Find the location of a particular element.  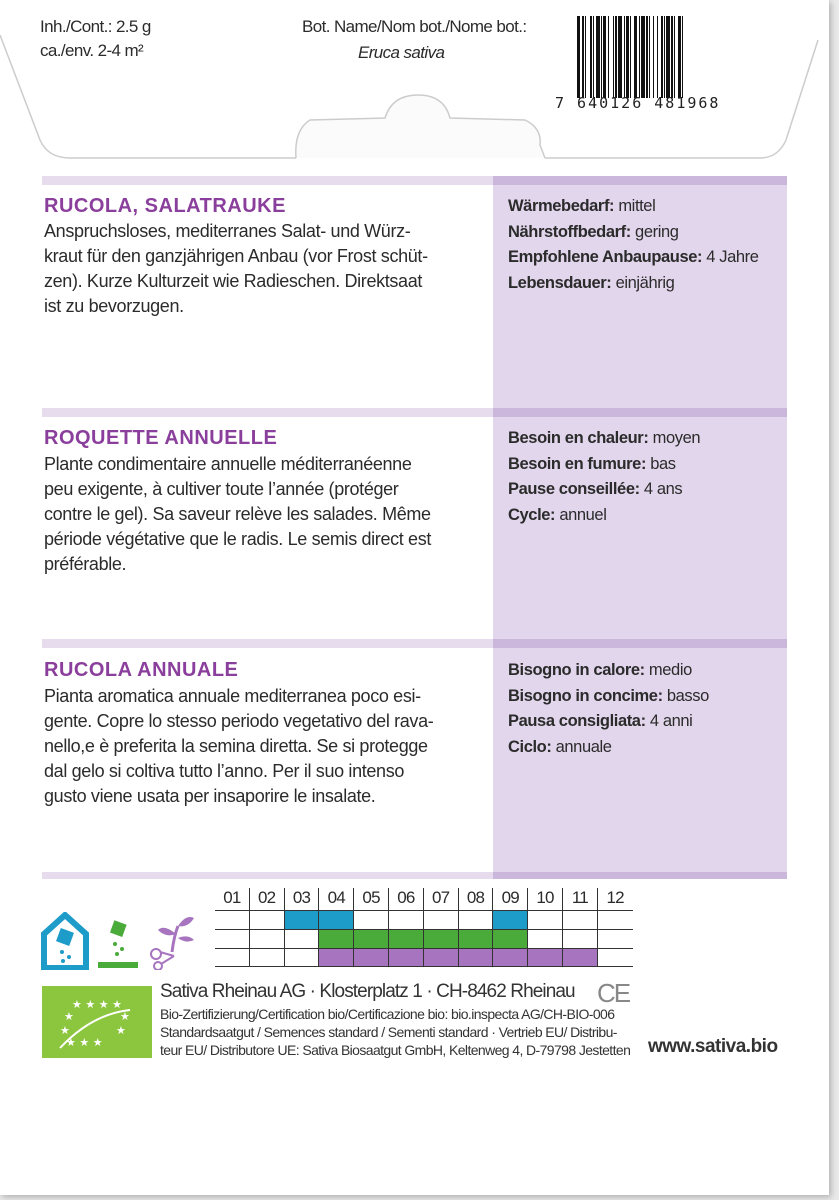

month-label: 05 is located at coordinates (371, 899).